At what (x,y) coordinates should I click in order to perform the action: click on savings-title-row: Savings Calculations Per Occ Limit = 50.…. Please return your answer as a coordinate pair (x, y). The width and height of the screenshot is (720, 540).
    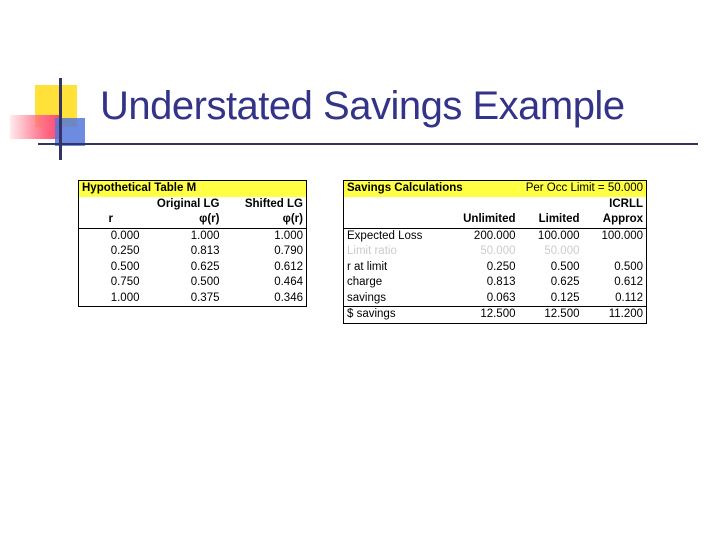
    Looking at the image, I should click on (495, 188).